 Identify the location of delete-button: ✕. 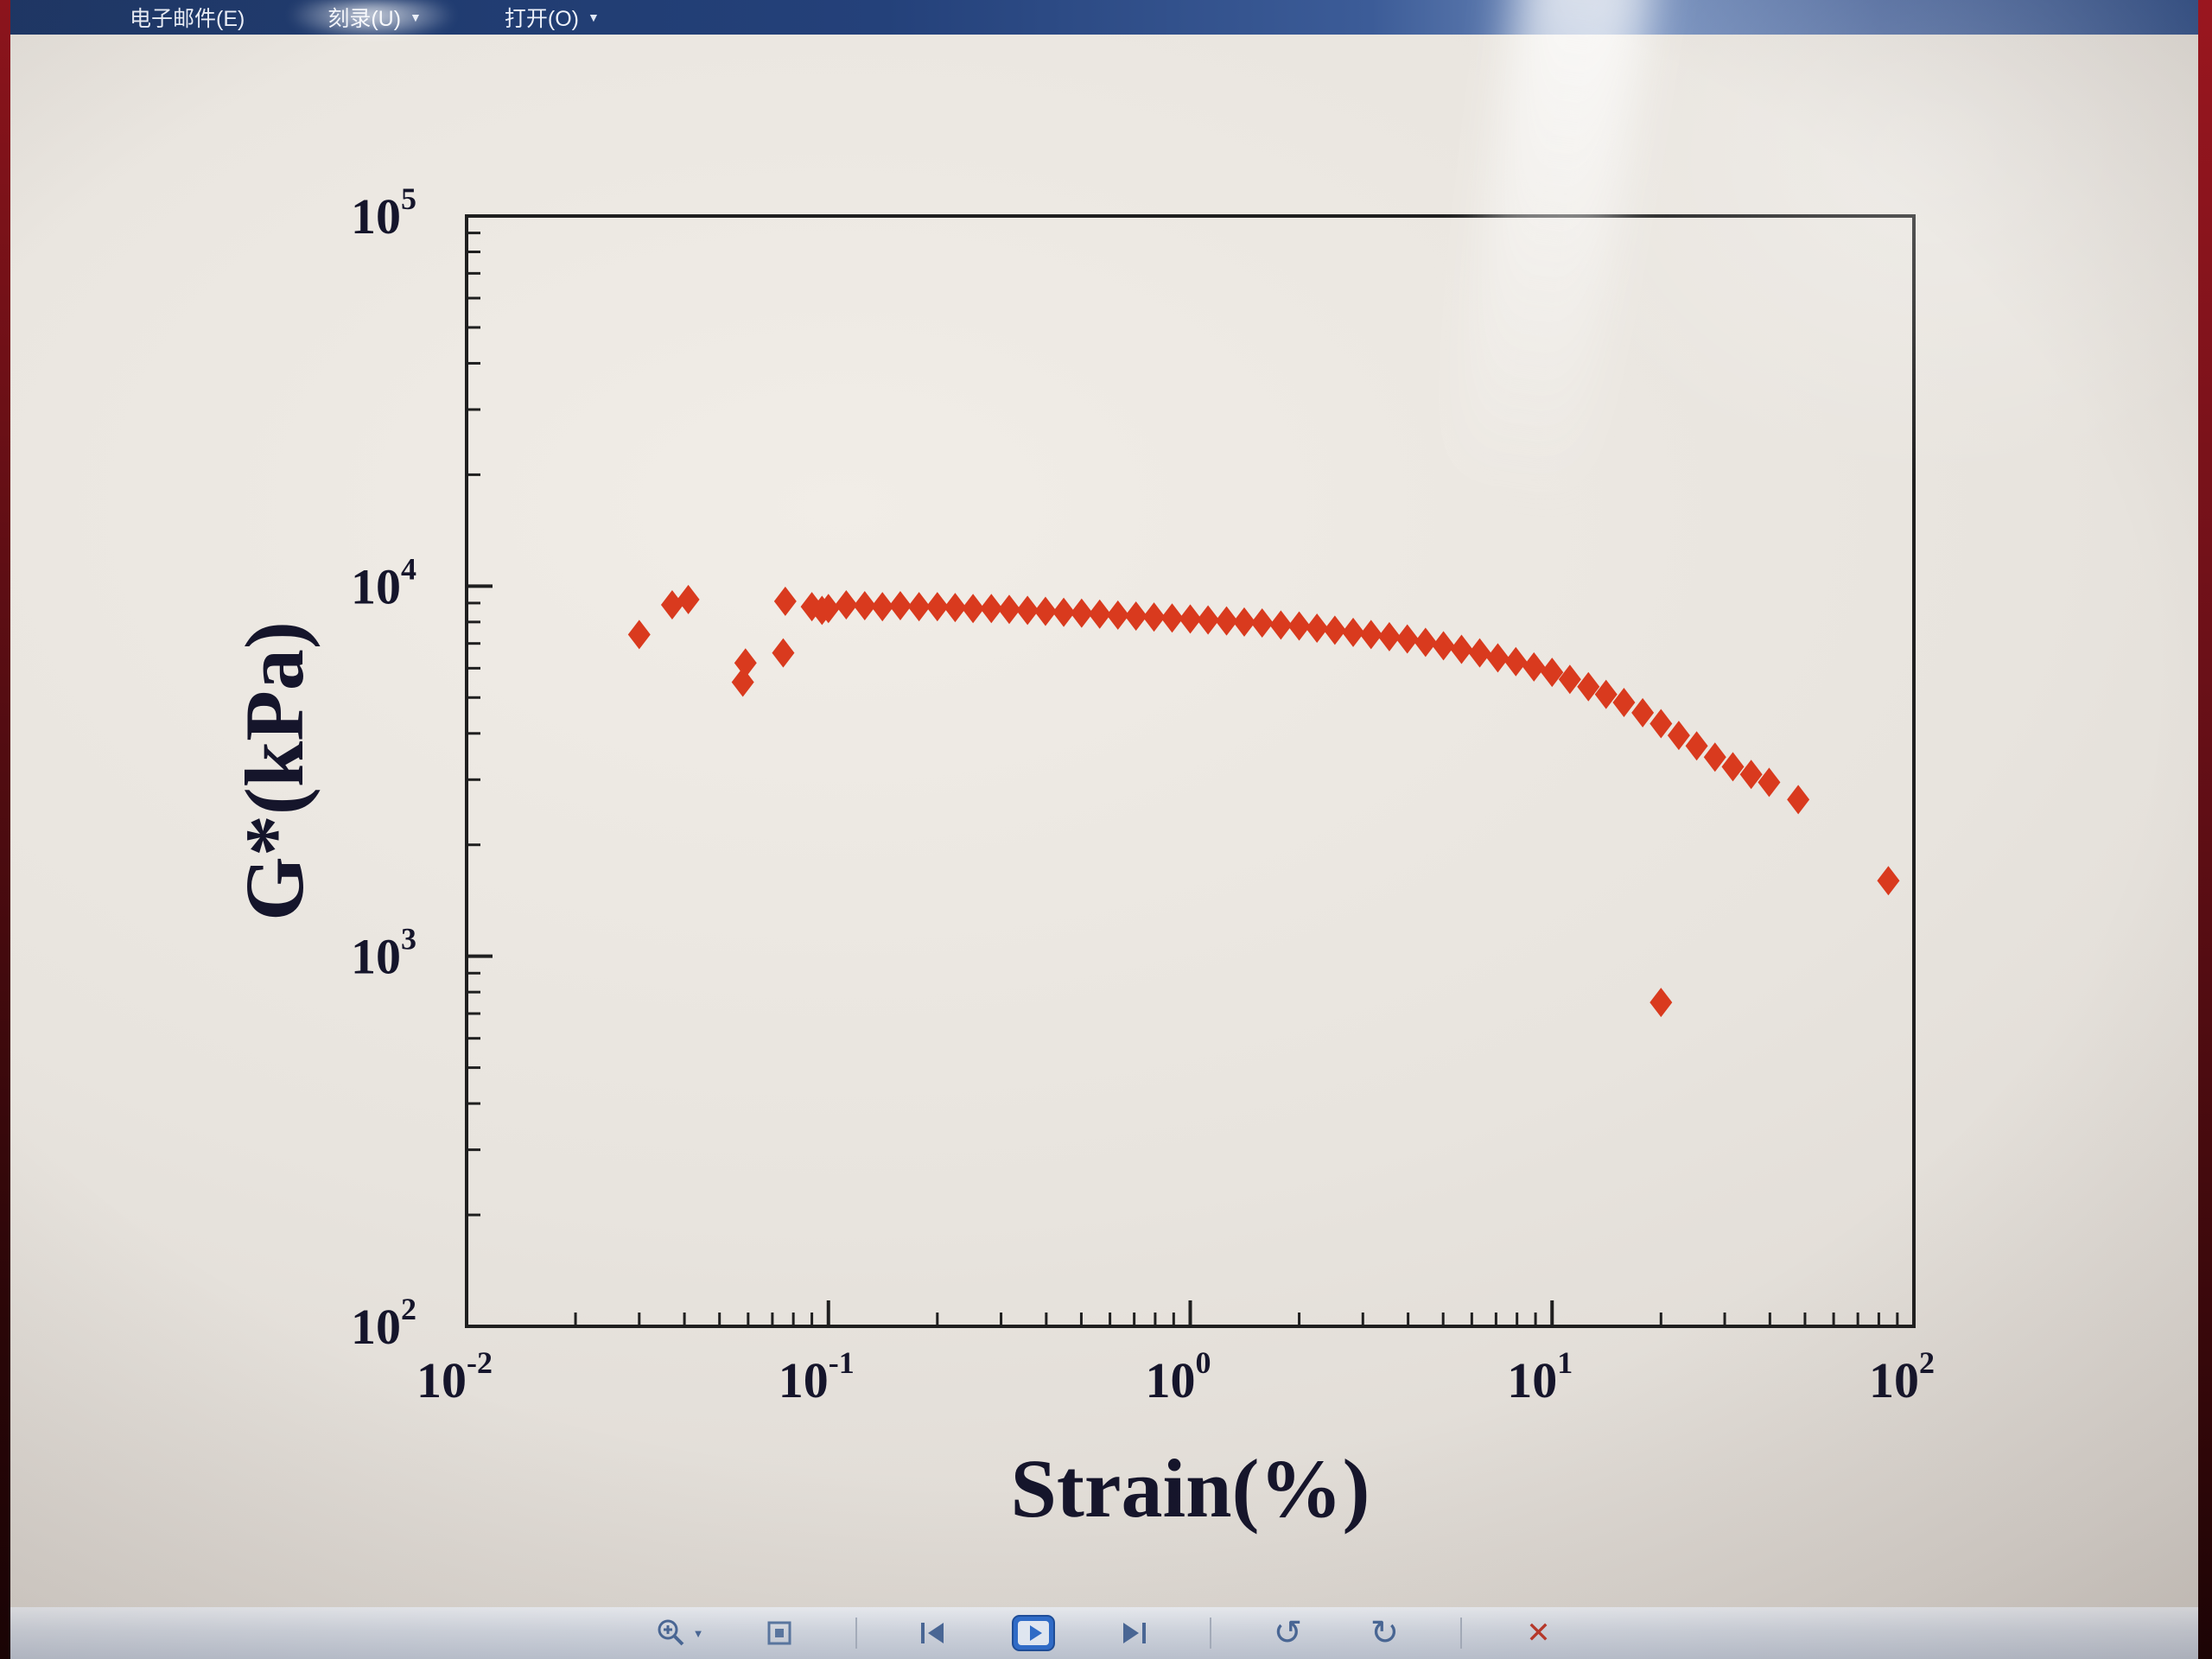
(1538, 1633).